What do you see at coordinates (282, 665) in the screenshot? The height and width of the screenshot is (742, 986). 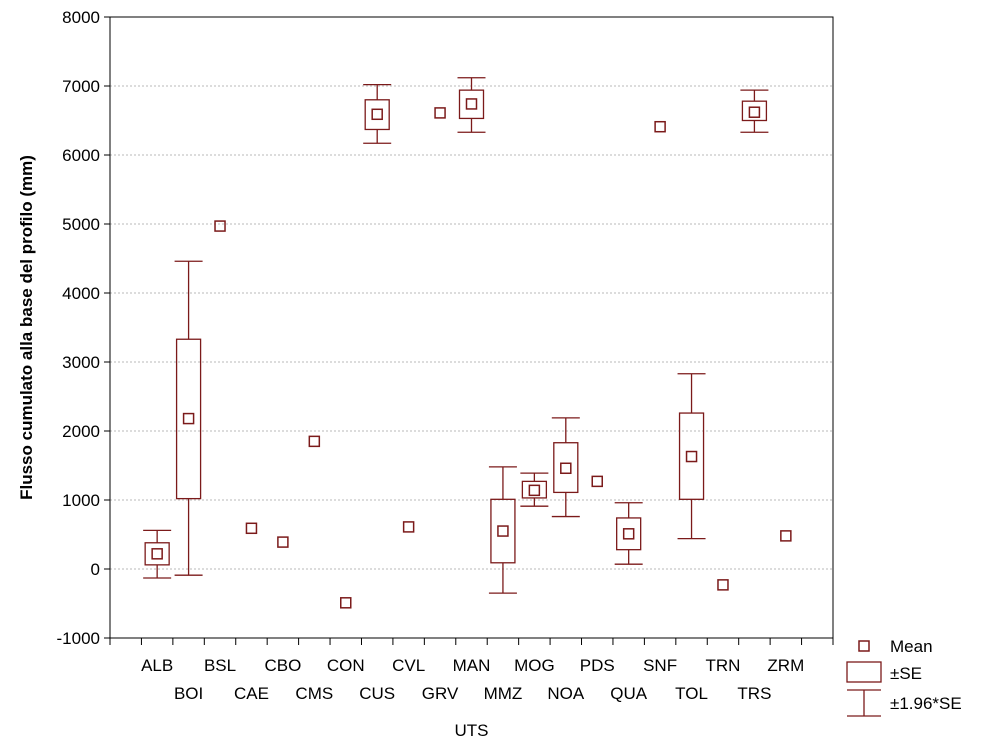 I see `x-tick-label: CBO` at bounding box center [282, 665].